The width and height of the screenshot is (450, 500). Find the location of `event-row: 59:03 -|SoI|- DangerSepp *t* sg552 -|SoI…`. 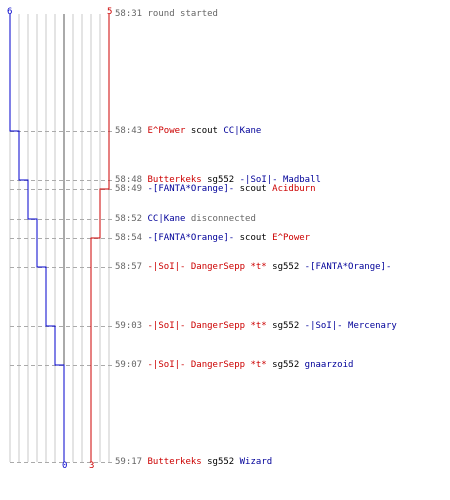

event-row: 59:03 -|SoI|- DangerSepp *t* sg552 -|SoI… is located at coordinates (256, 326).